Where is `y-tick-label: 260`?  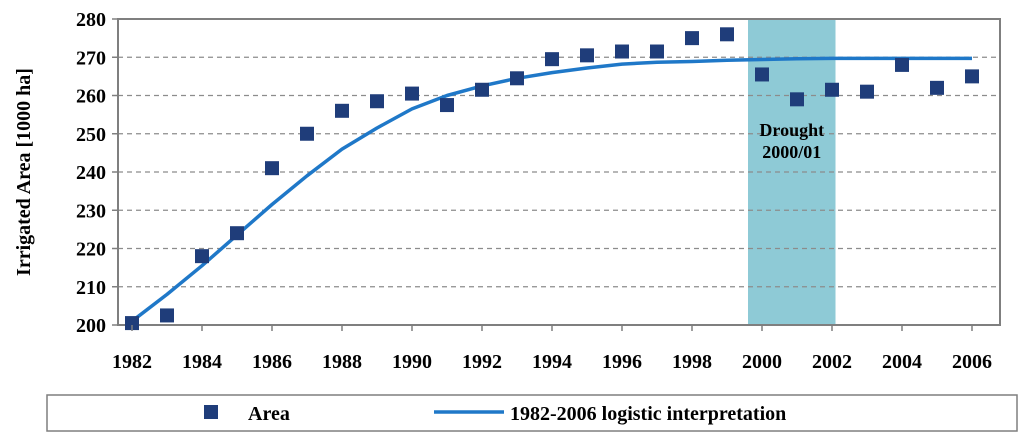 y-tick-label: 260 is located at coordinates (91, 97).